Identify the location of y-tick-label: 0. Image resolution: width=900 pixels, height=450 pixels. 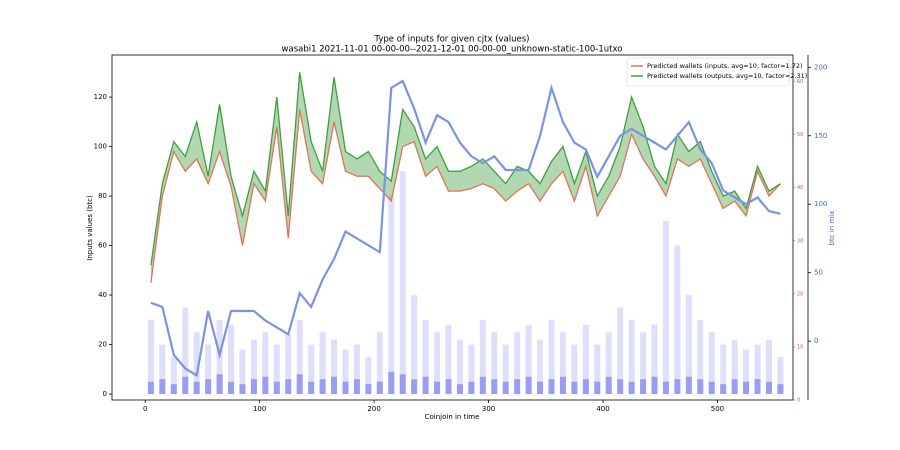
(105, 394).